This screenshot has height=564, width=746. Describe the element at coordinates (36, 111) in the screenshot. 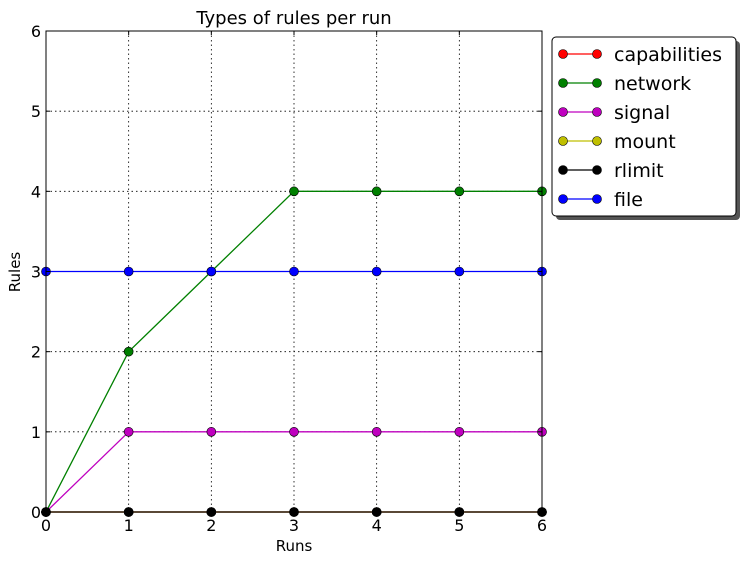

I see `y-tick-label: 5` at that location.